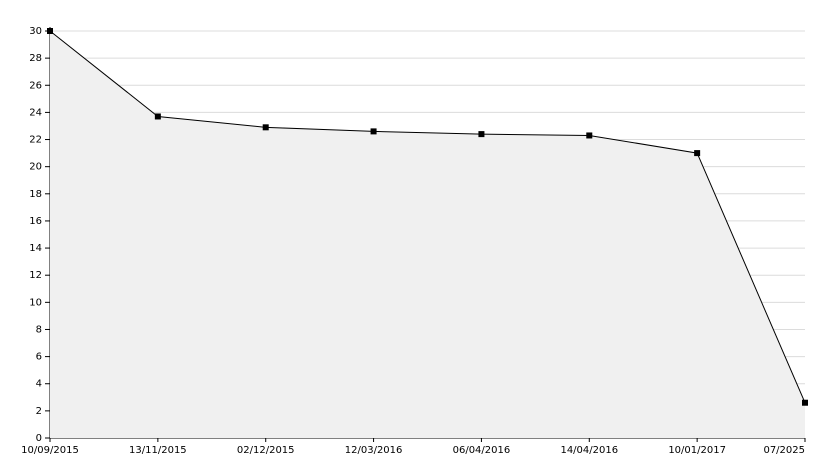 This screenshot has height=468, width=834. I want to click on y-tick-label: 2, so click(39, 411).